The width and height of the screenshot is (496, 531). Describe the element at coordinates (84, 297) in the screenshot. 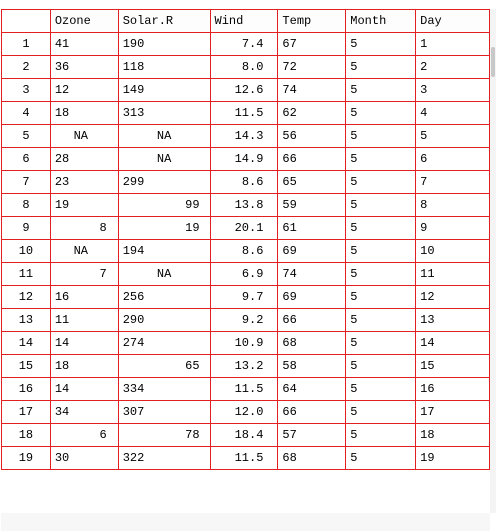

I see `cell-ozone: 16` at that location.